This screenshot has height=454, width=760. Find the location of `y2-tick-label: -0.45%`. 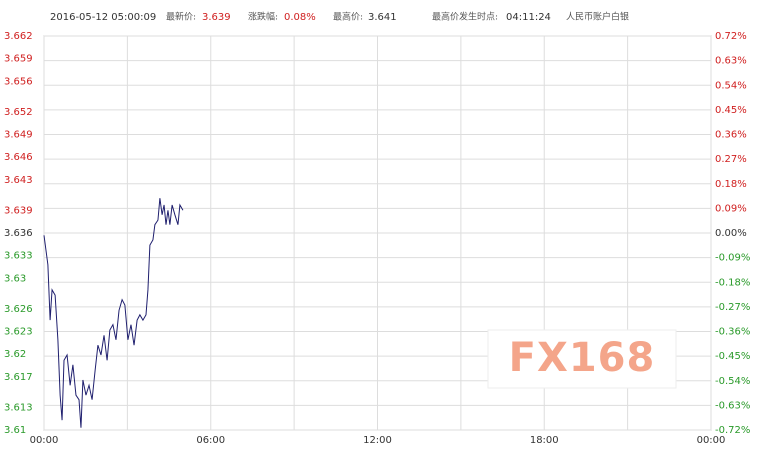

y2-tick-label: -0.45% is located at coordinates (732, 356).